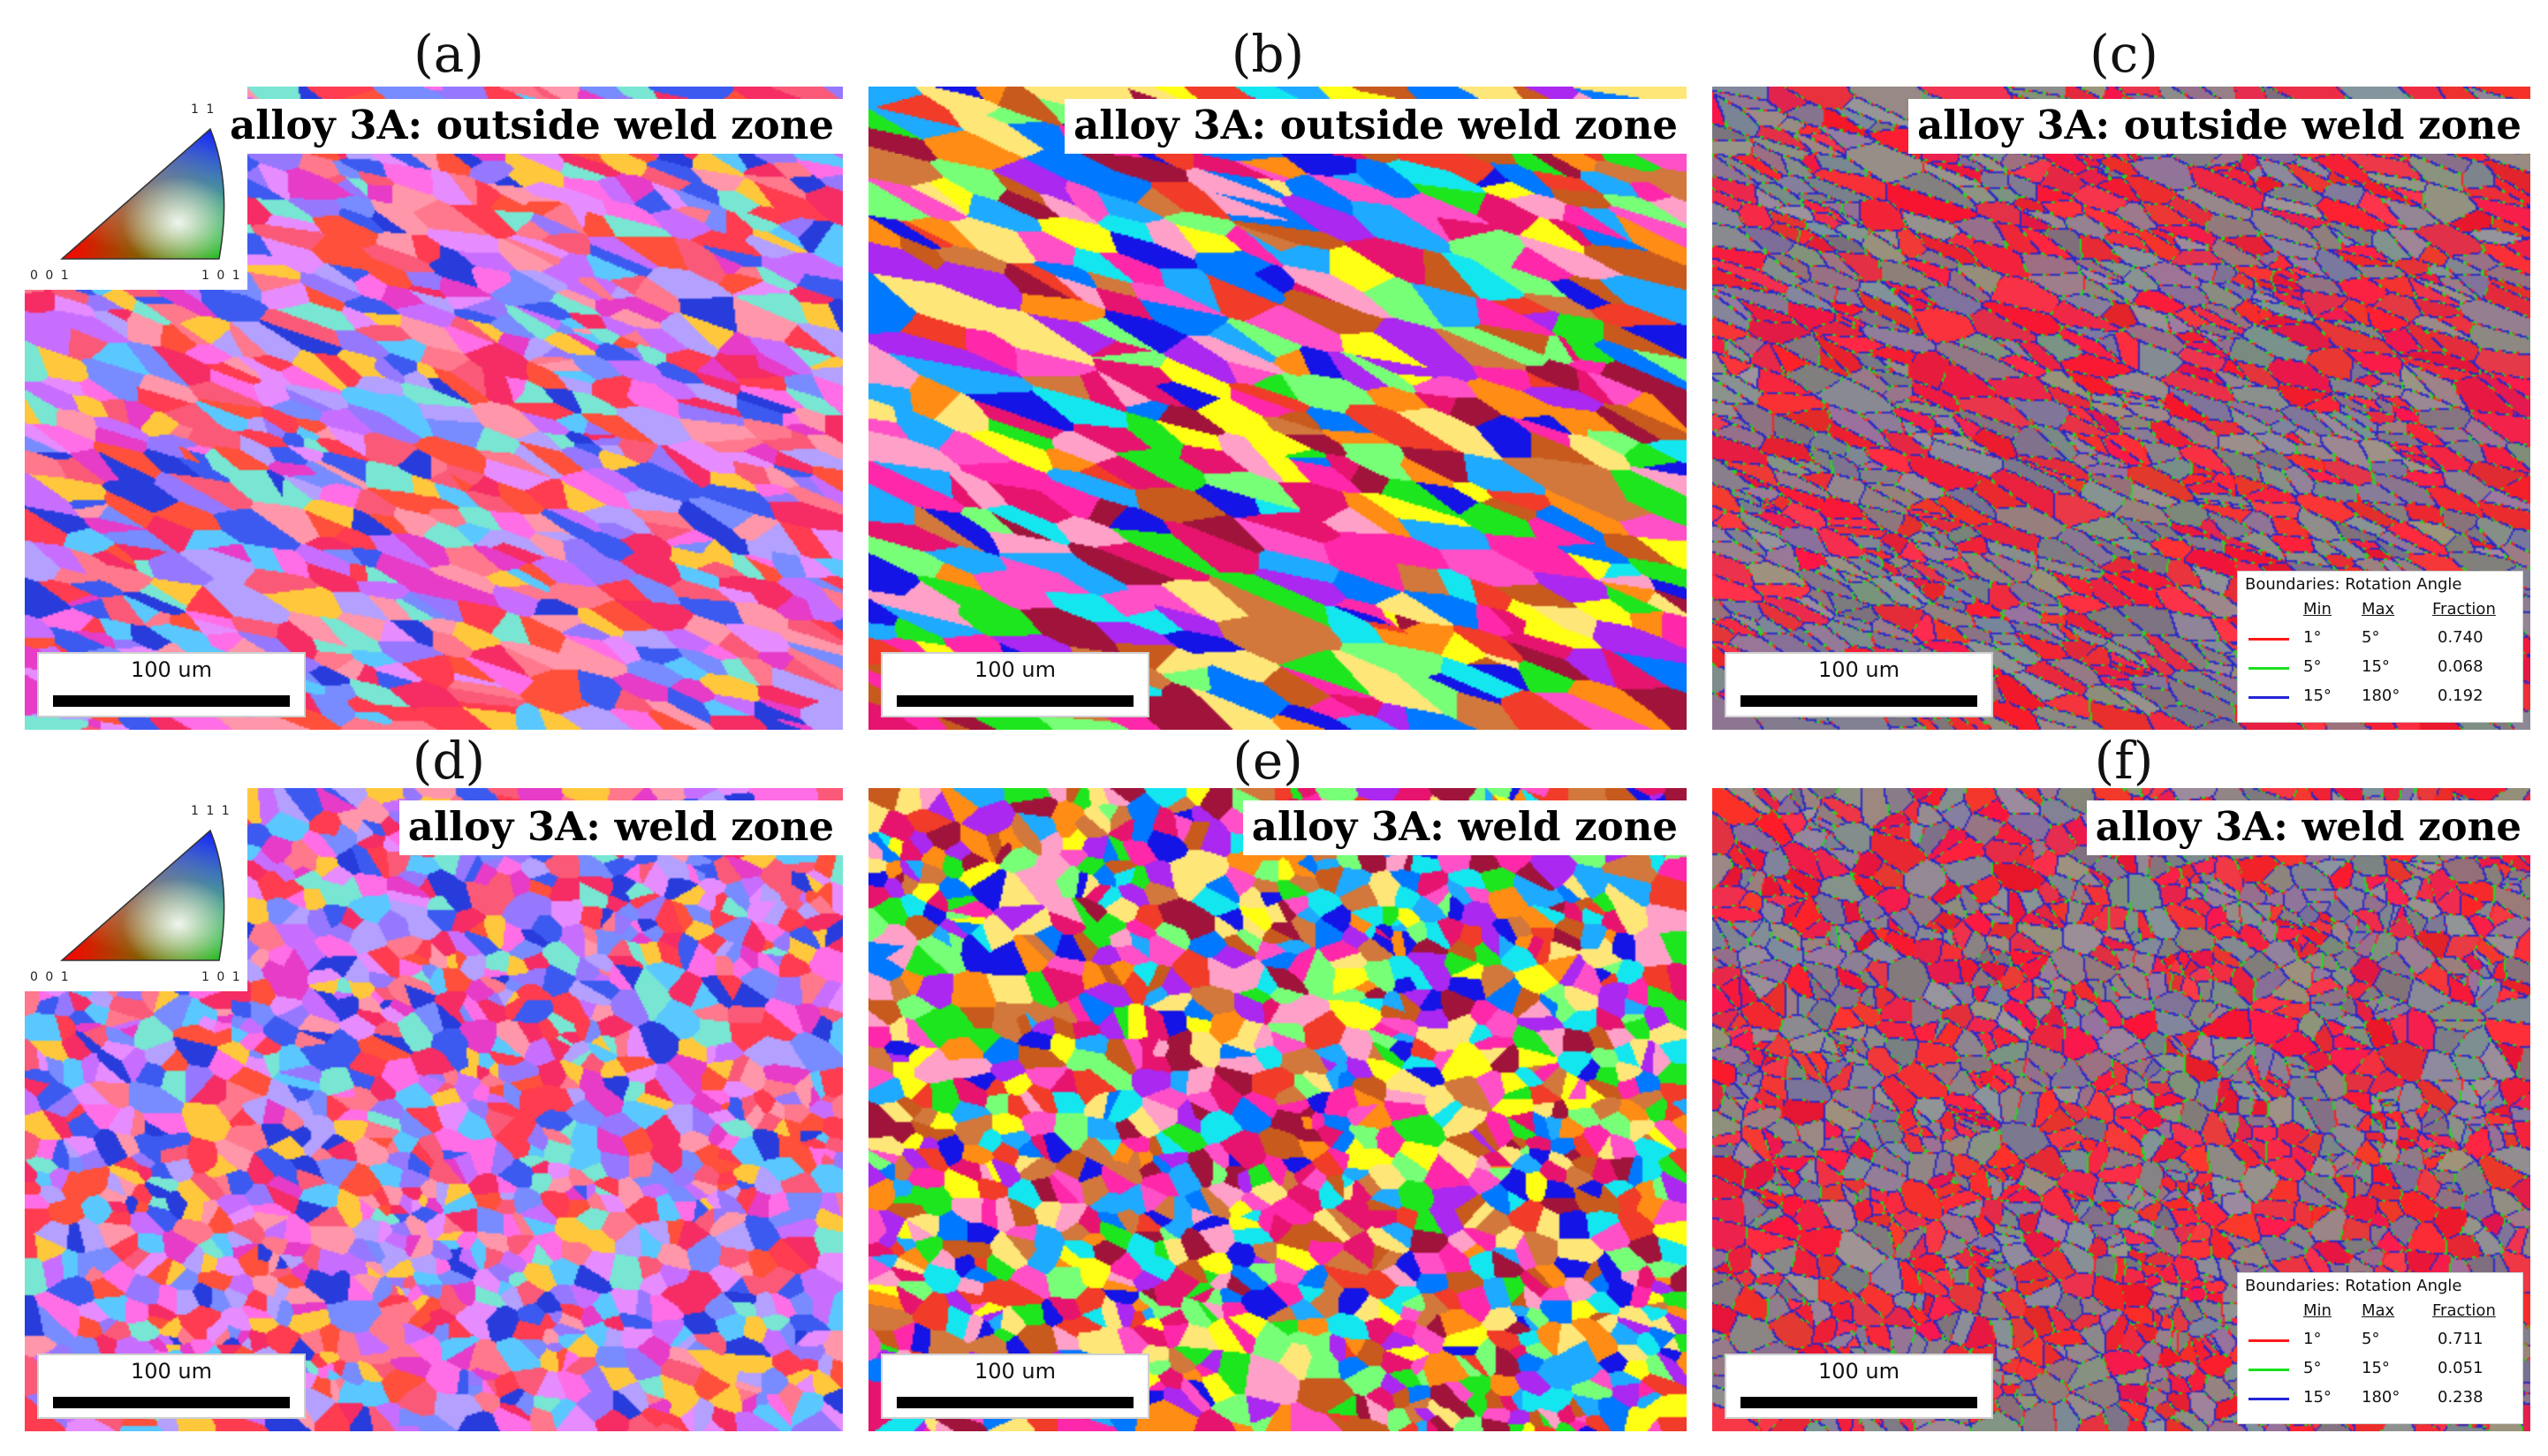  I want to click on legend-fraction: 0.238, so click(2461, 1397).